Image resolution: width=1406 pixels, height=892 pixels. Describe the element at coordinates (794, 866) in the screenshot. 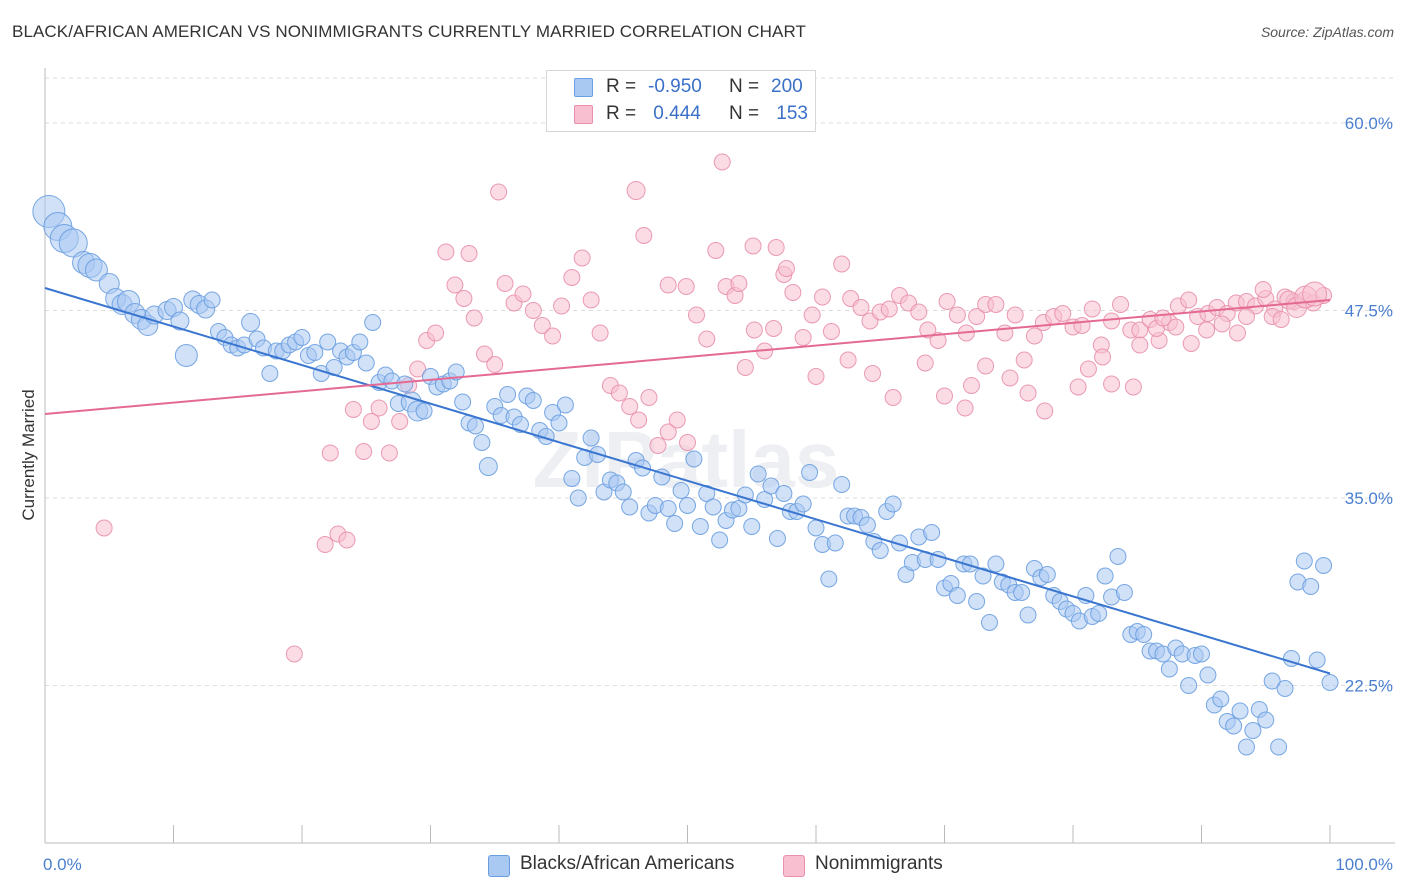

I see `bottom-legend-swatch-nonimmigrants` at that location.